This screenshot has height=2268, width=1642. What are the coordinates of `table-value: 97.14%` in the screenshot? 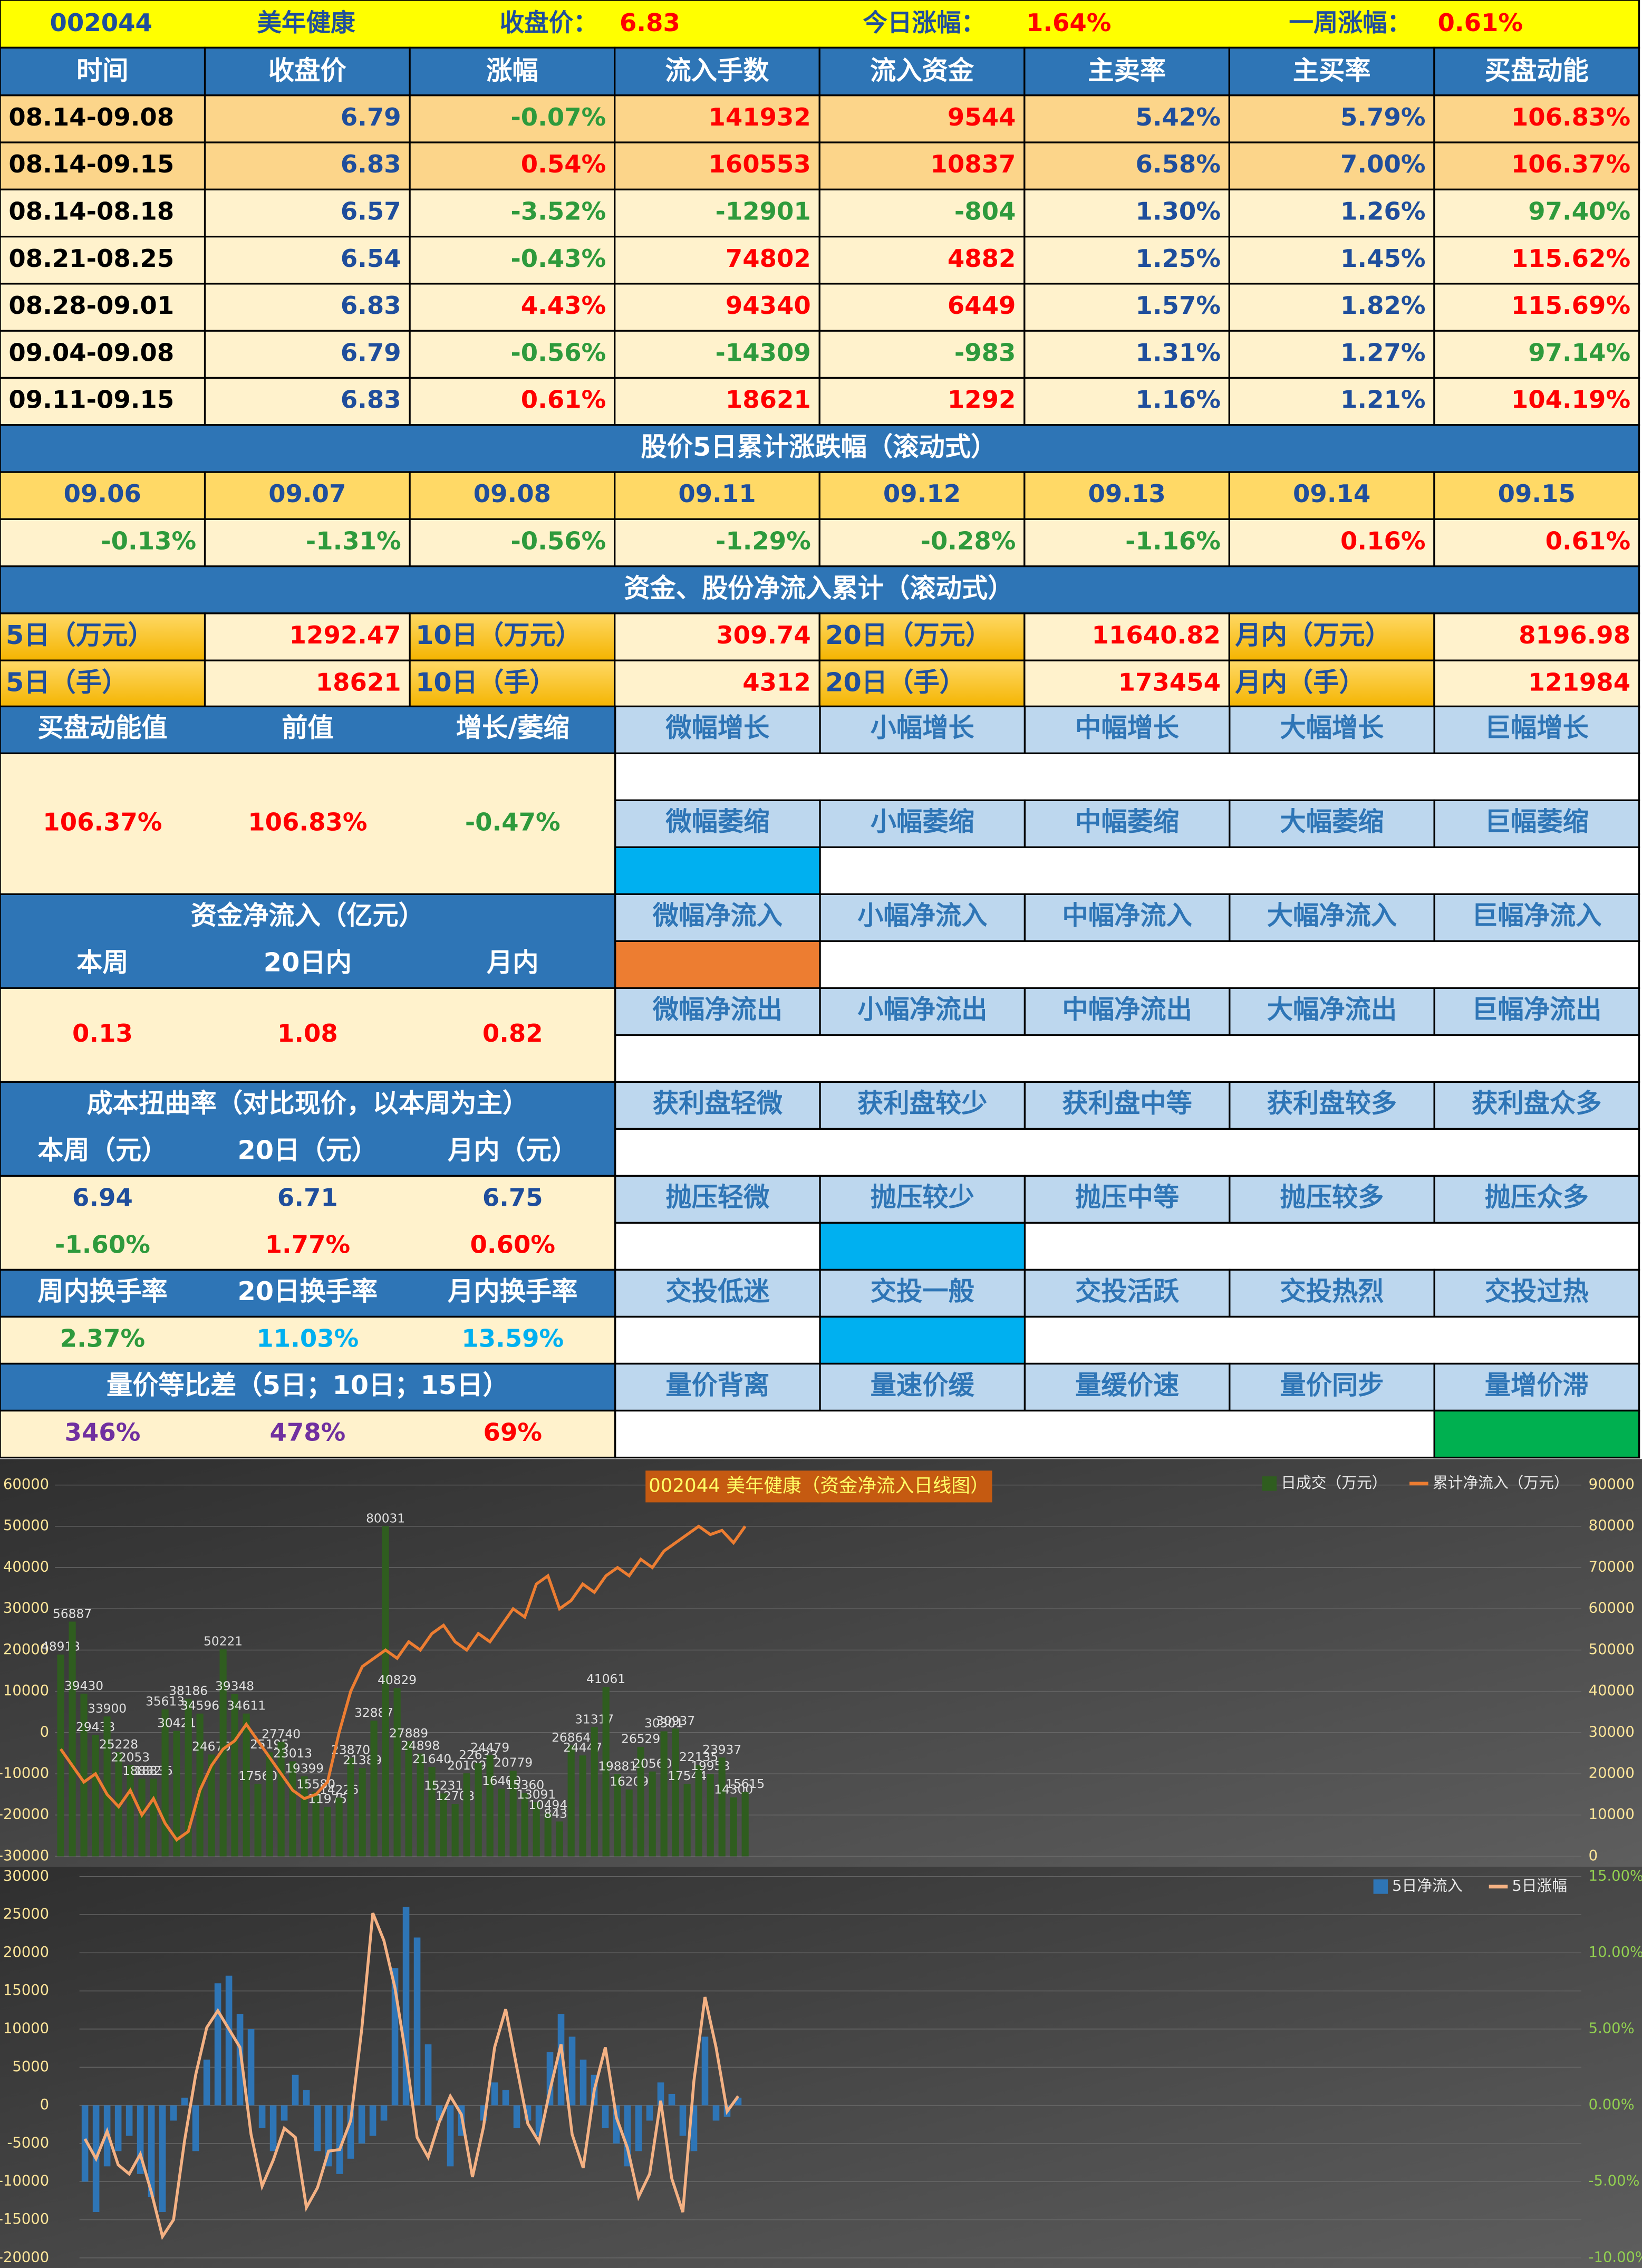 It's located at (1579, 352).